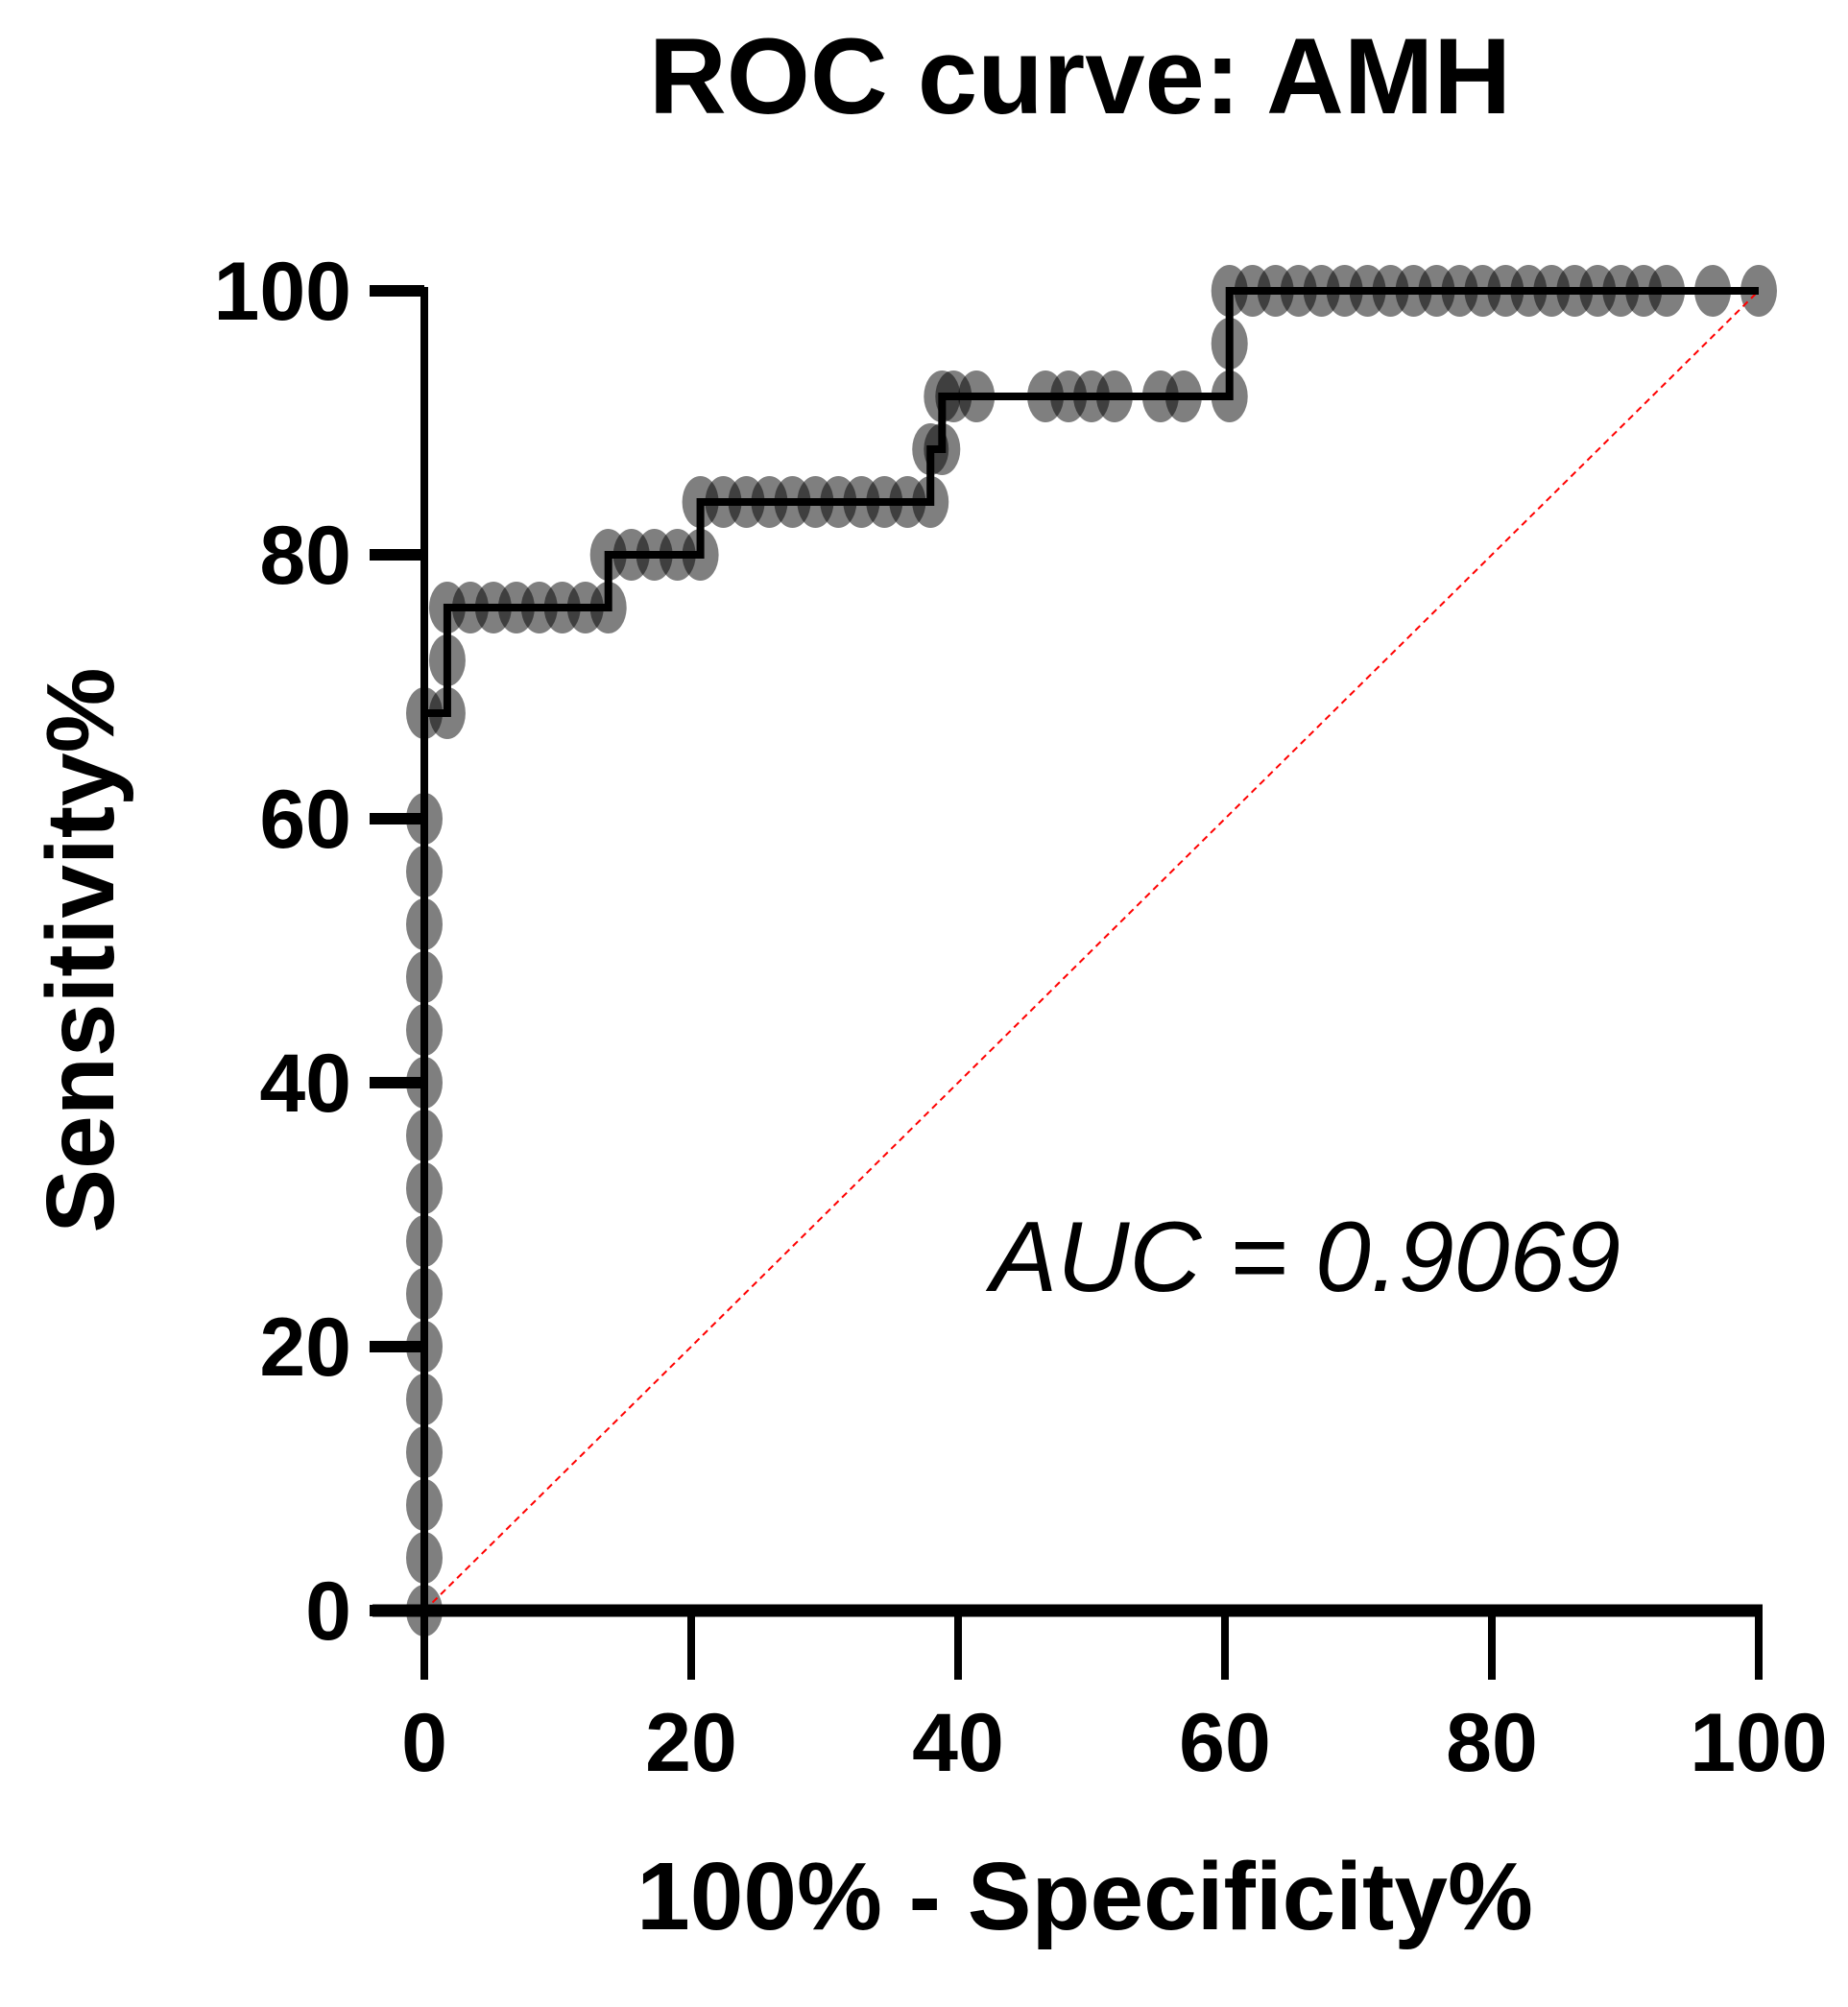  Describe the element at coordinates (305, 556) in the screenshot. I see `y-tick-label: 80` at that location.